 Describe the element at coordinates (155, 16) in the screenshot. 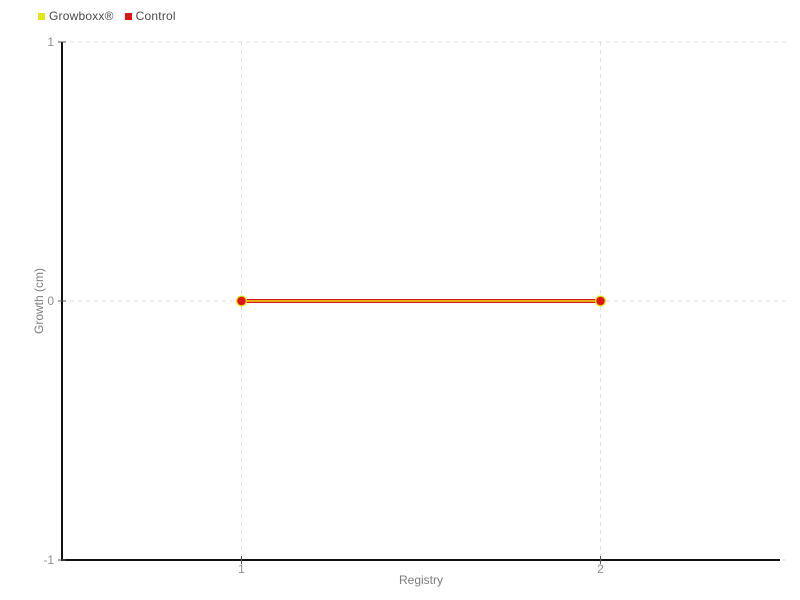

I see `legend-item-label: Control` at that location.